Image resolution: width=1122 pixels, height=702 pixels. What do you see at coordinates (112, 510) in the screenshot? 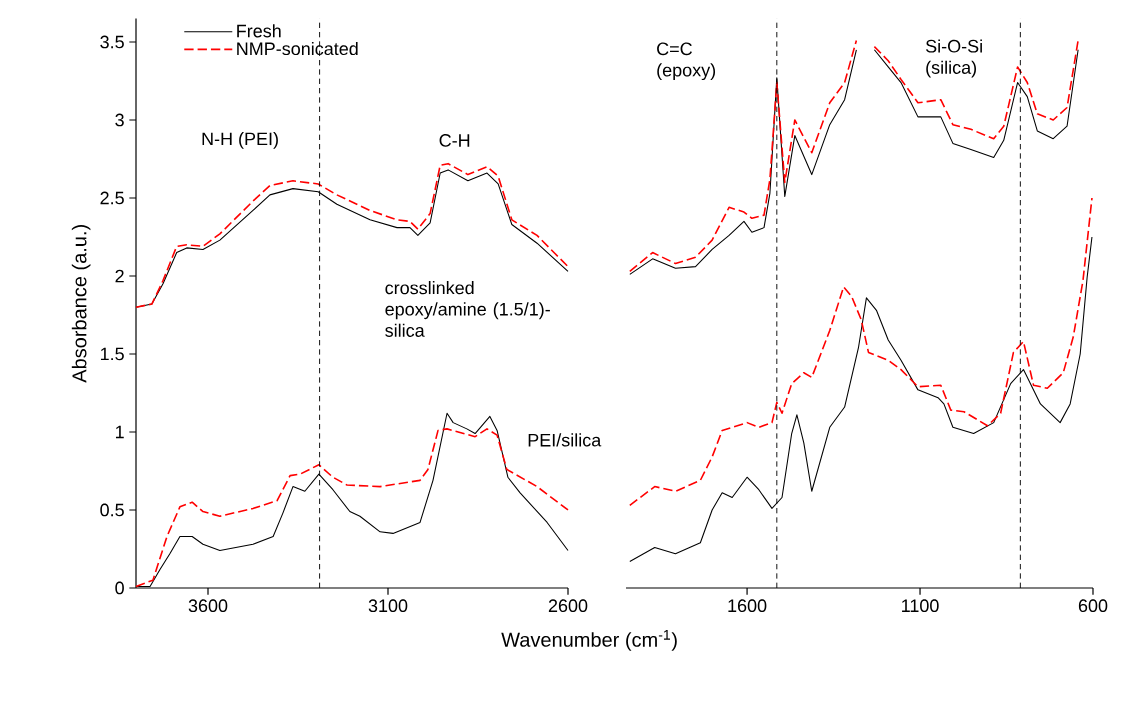
I see `y-tick-label: 0.5` at bounding box center [112, 510].